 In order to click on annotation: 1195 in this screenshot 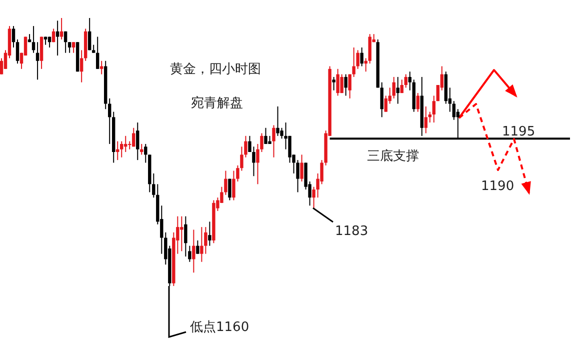, I will do `click(519, 132)`.